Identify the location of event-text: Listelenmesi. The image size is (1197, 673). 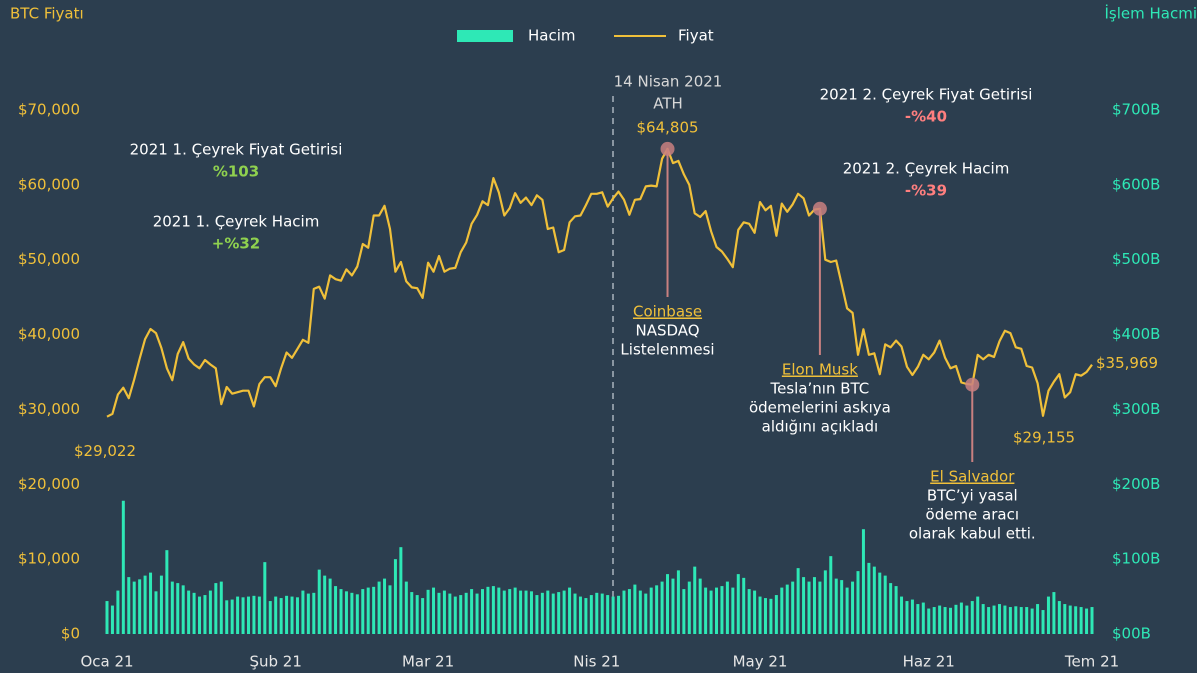
(667, 350).